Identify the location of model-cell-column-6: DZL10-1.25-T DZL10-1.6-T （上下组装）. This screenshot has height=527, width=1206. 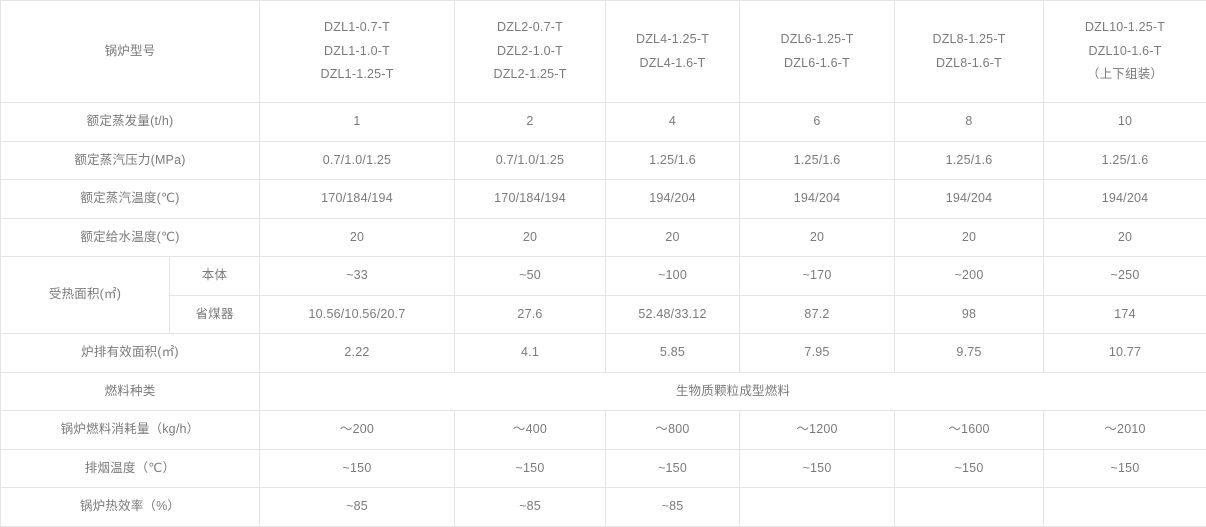
(1124, 52).